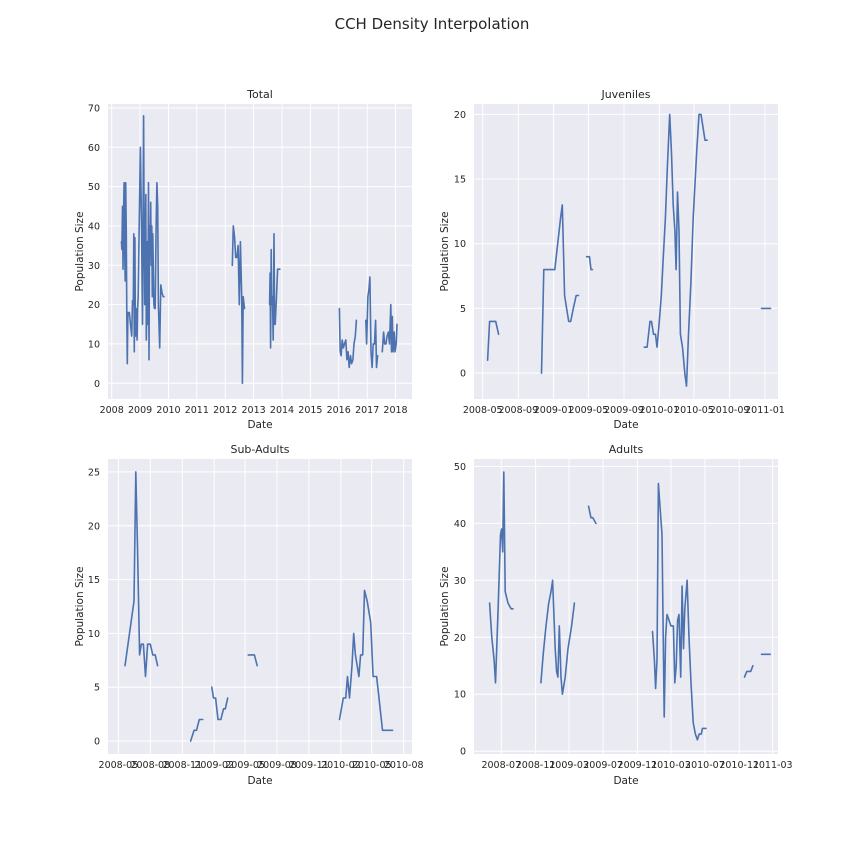 Image resolution: width=864 pixels, height=864 pixels. What do you see at coordinates (214, 765) in the screenshot?
I see `x-tick-label: 2009-02` at bounding box center [214, 765].